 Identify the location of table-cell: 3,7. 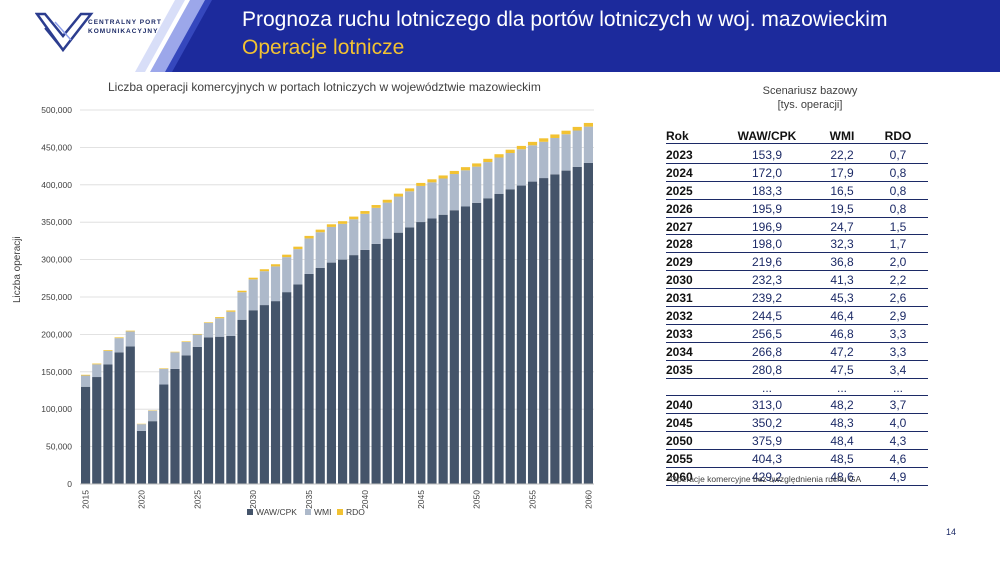
(898, 405).